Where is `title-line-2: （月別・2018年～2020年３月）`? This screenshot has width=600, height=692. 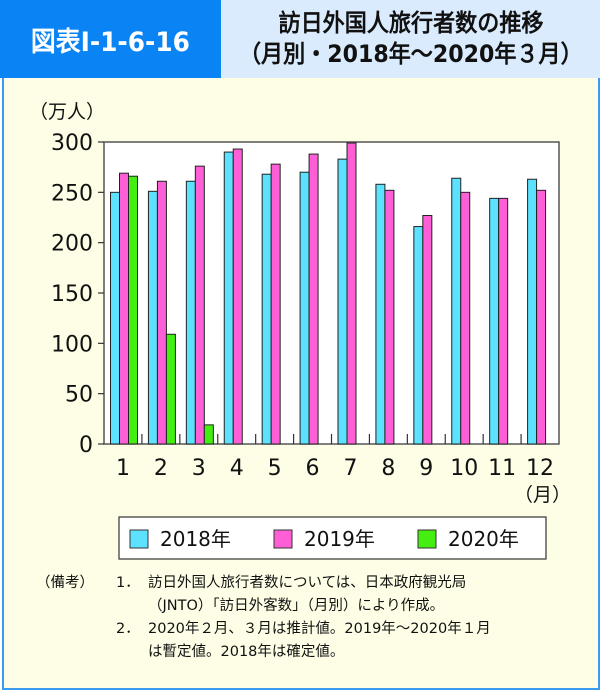 title-line-2: （月別・2018年～2020年３月） is located at coordinates (410, 54).